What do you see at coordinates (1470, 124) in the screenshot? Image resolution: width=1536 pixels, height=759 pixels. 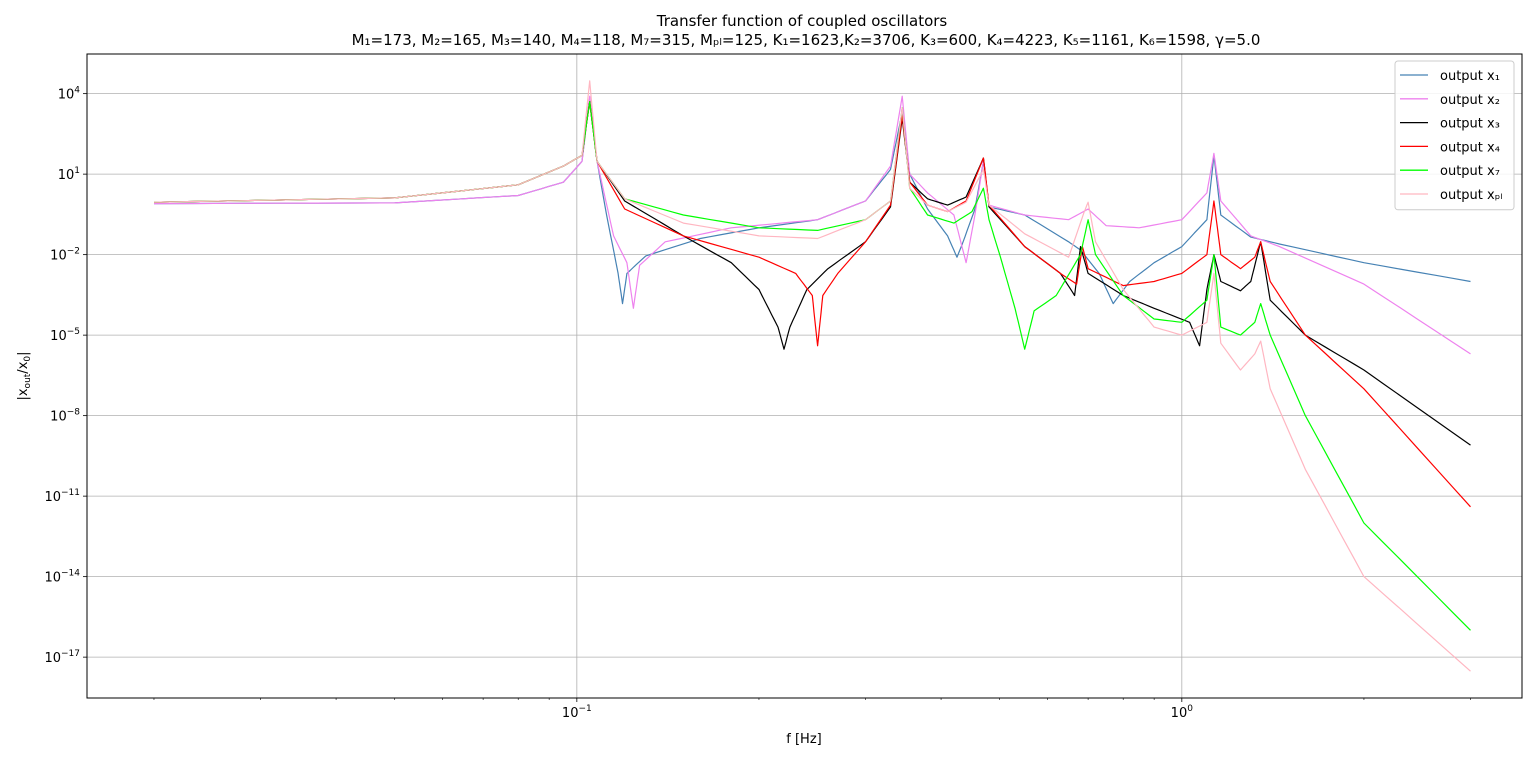 I see `legend-label: output x₃` at bounding box center [1470, 124].